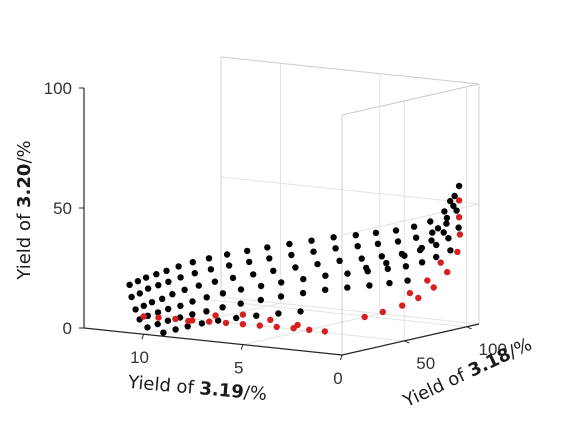  What do you see at coordinates (24, 210) in the screenshot?
I see `z-axis-label: Yield of 3.20/%` at bounding box center [24, 210].